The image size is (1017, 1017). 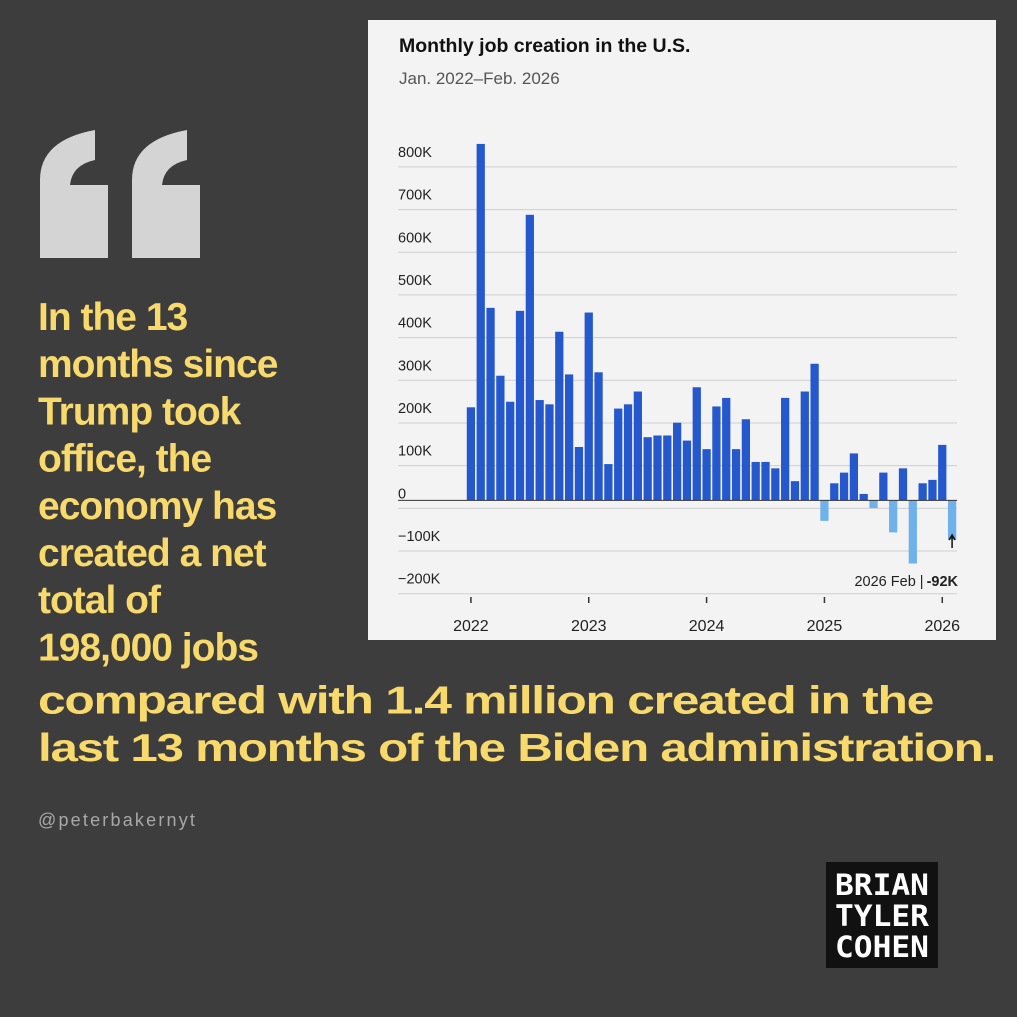 I want to click on quote-line: economy has, so click(x=157, y=506).